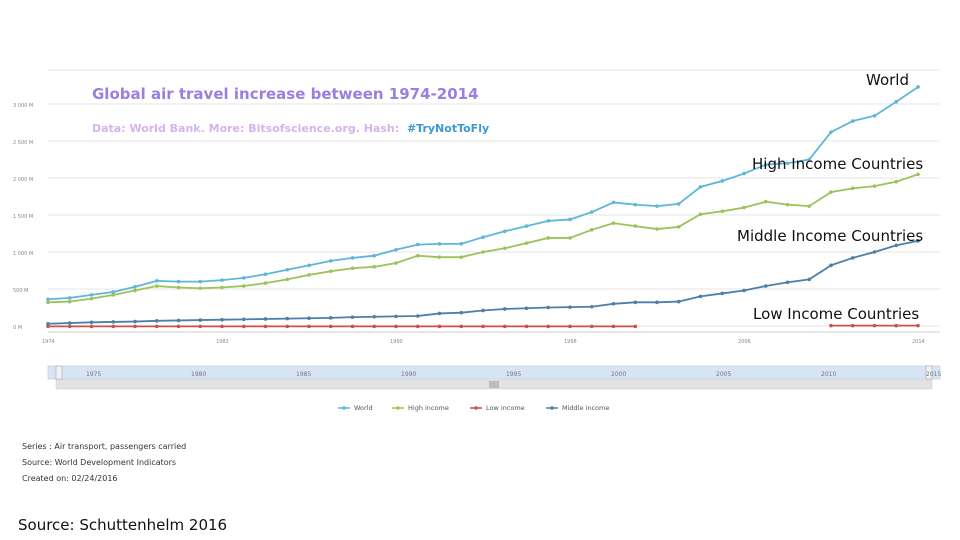 This screenshot has height=540, width=960. Describe the element at coordinates (59, 372) in the screenshot. I see `navigator-handle-left` at that location.